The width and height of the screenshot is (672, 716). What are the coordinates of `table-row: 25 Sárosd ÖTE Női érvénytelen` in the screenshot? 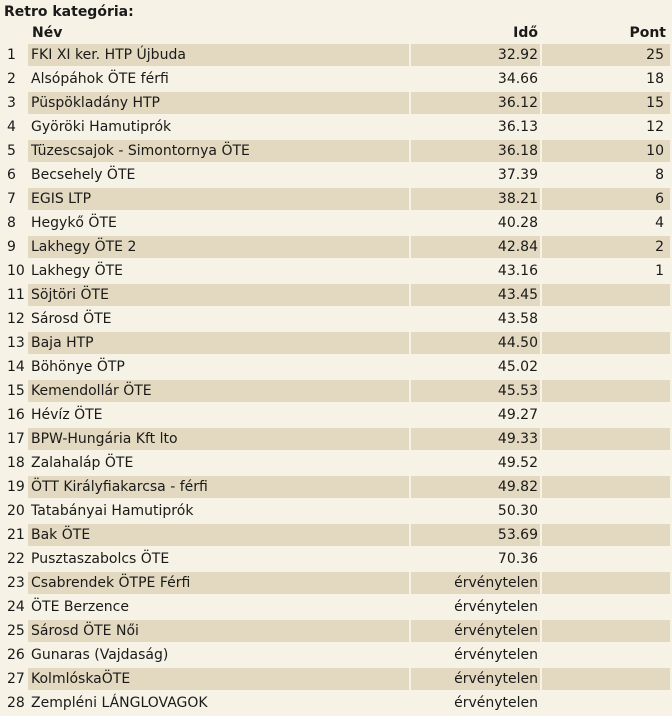 It's located at (337, 631).